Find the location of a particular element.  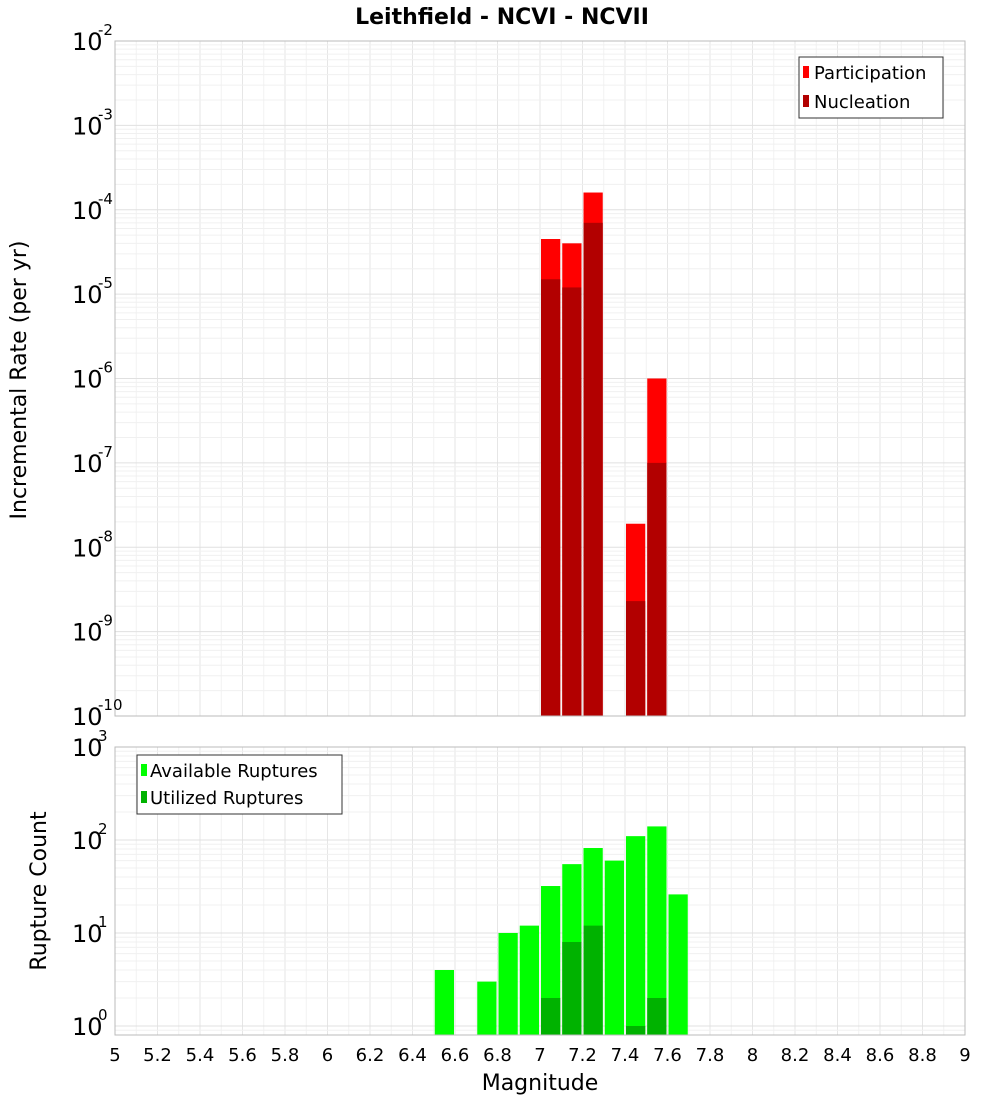

x-tick-label: 7 is located at coordinates (539, 1055).